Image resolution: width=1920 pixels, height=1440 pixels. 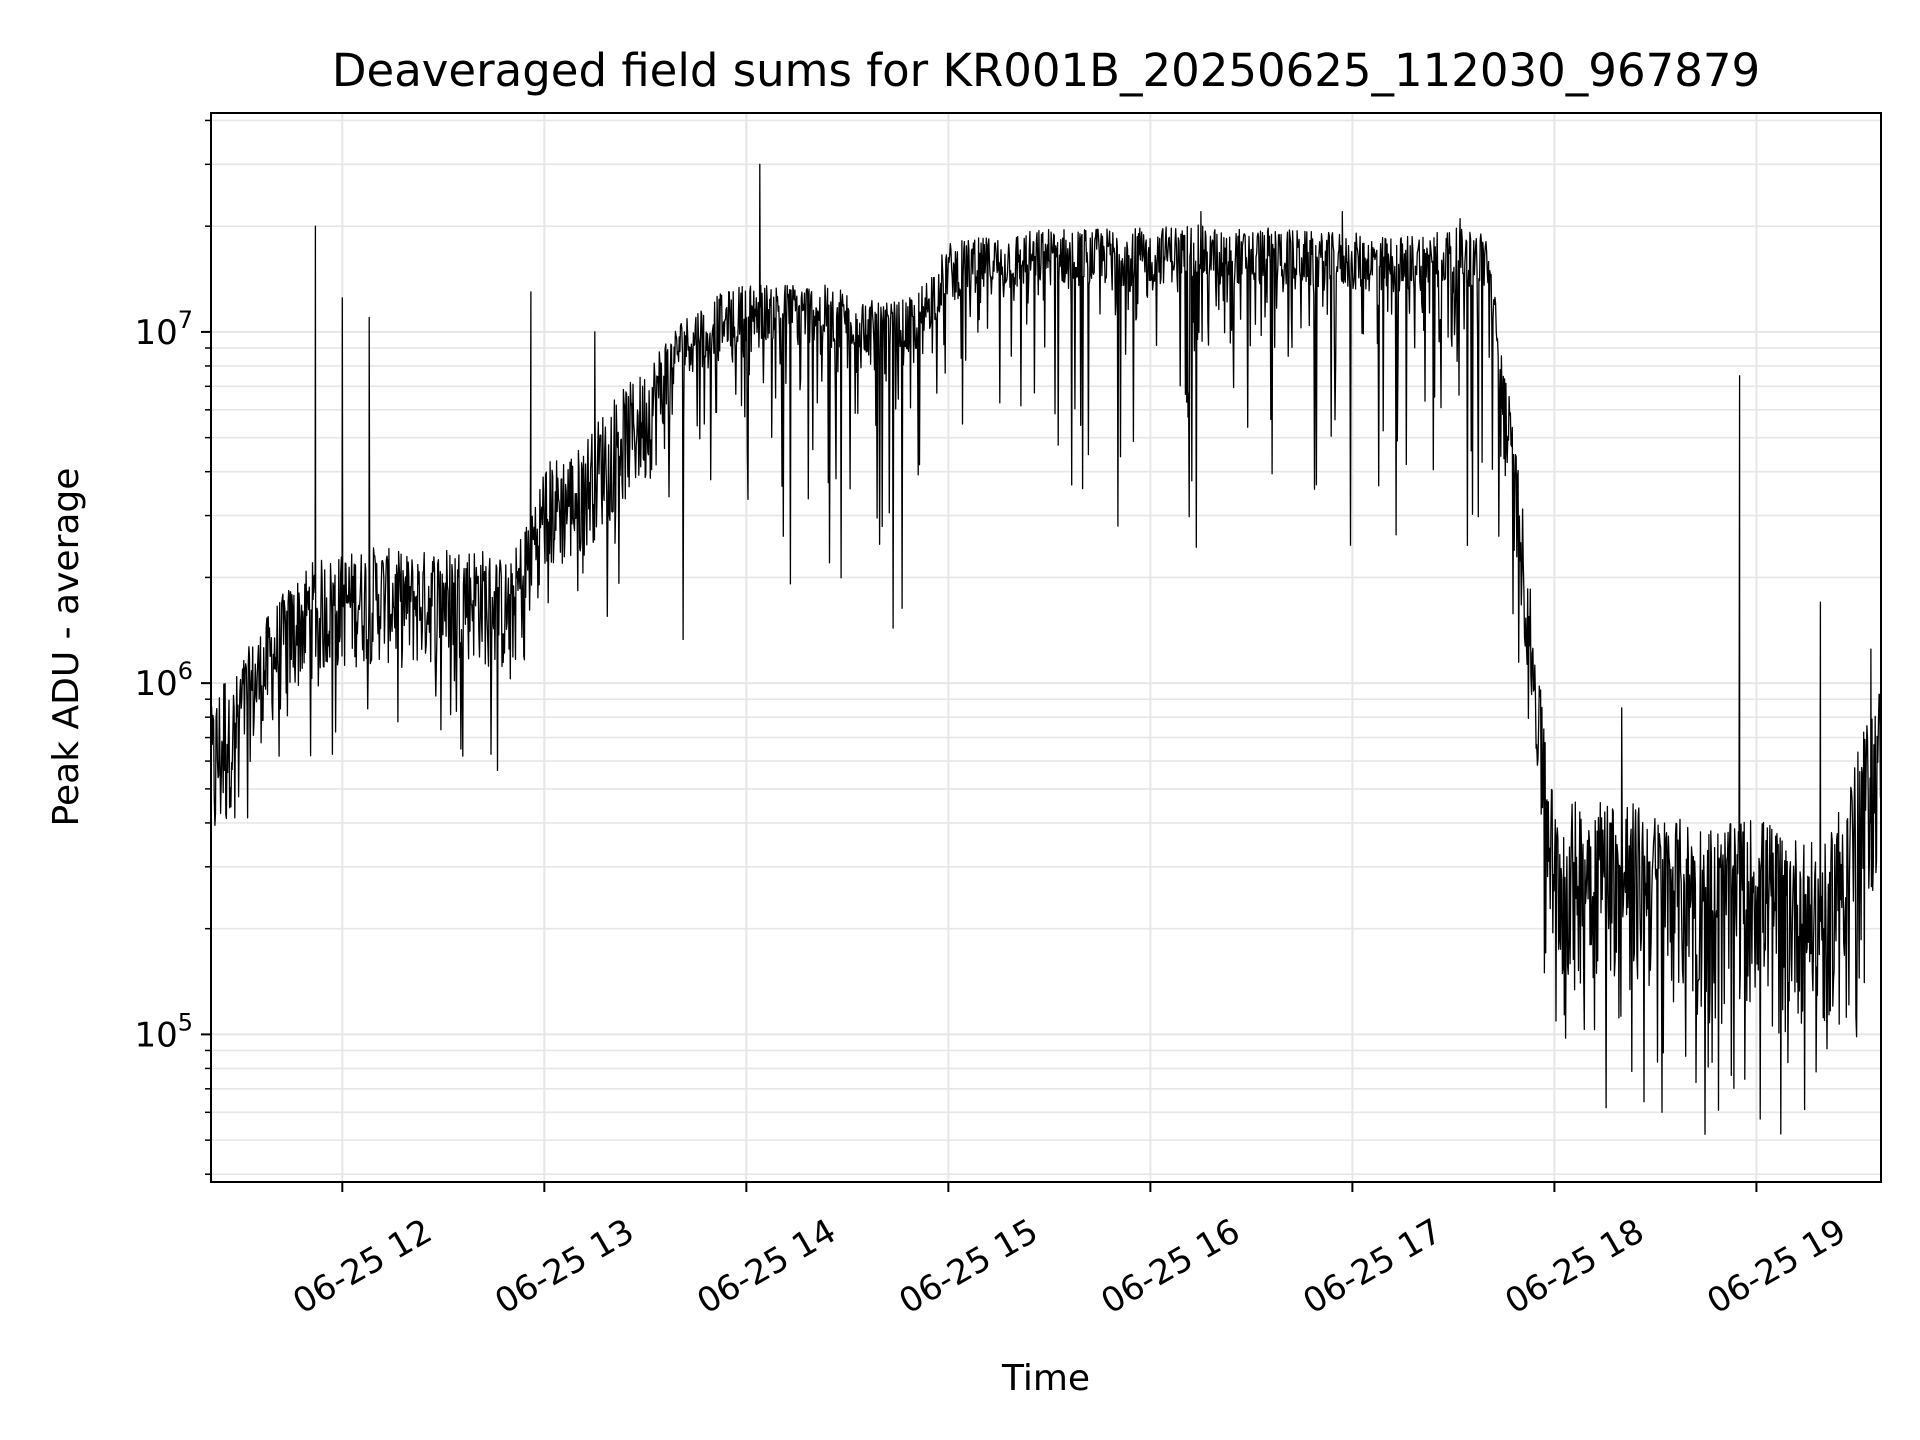 What do you see at coordinates (172, 647) in the screenshot?
I see `y-axis-ticks: 10⁵ 10⁶ 10⁷` at bounding box center [172, 647].